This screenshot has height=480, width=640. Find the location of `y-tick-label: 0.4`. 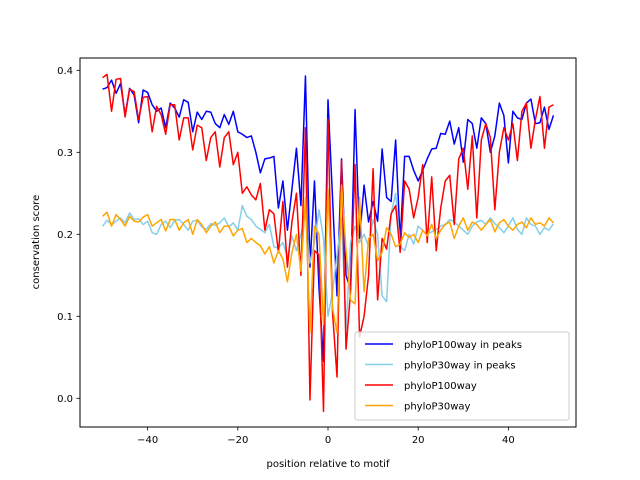

y-tick-label: 0.4 is located at coordinates (65, 71).